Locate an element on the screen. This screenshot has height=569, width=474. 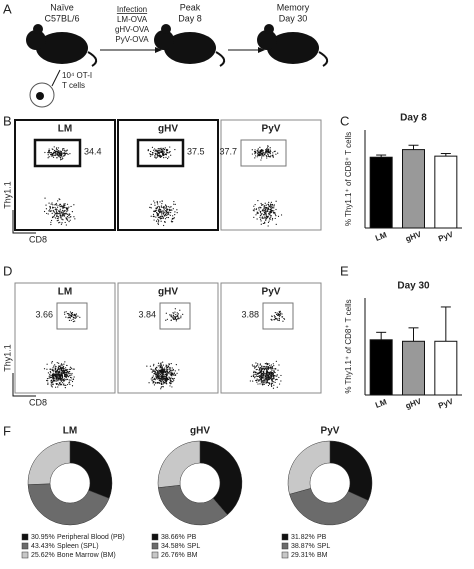
x-tick-label: LM is located at coordinates (381, 236).